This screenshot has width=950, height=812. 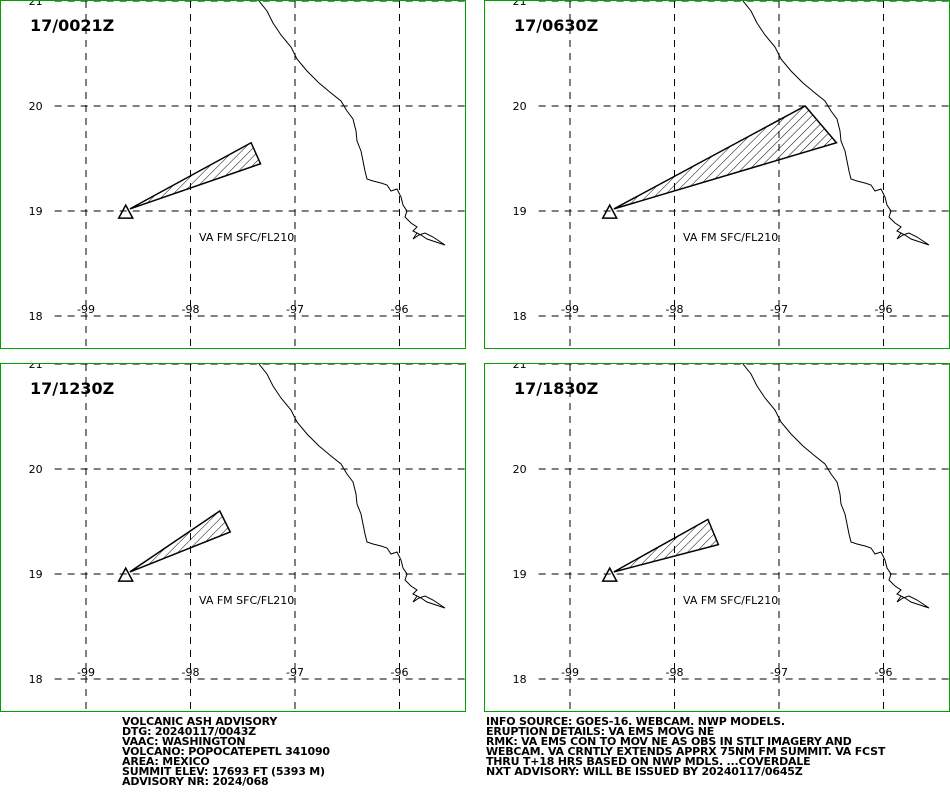 I want to click on advisory-line: VAAC: WASHINGTON, so click(x=184, y=741).